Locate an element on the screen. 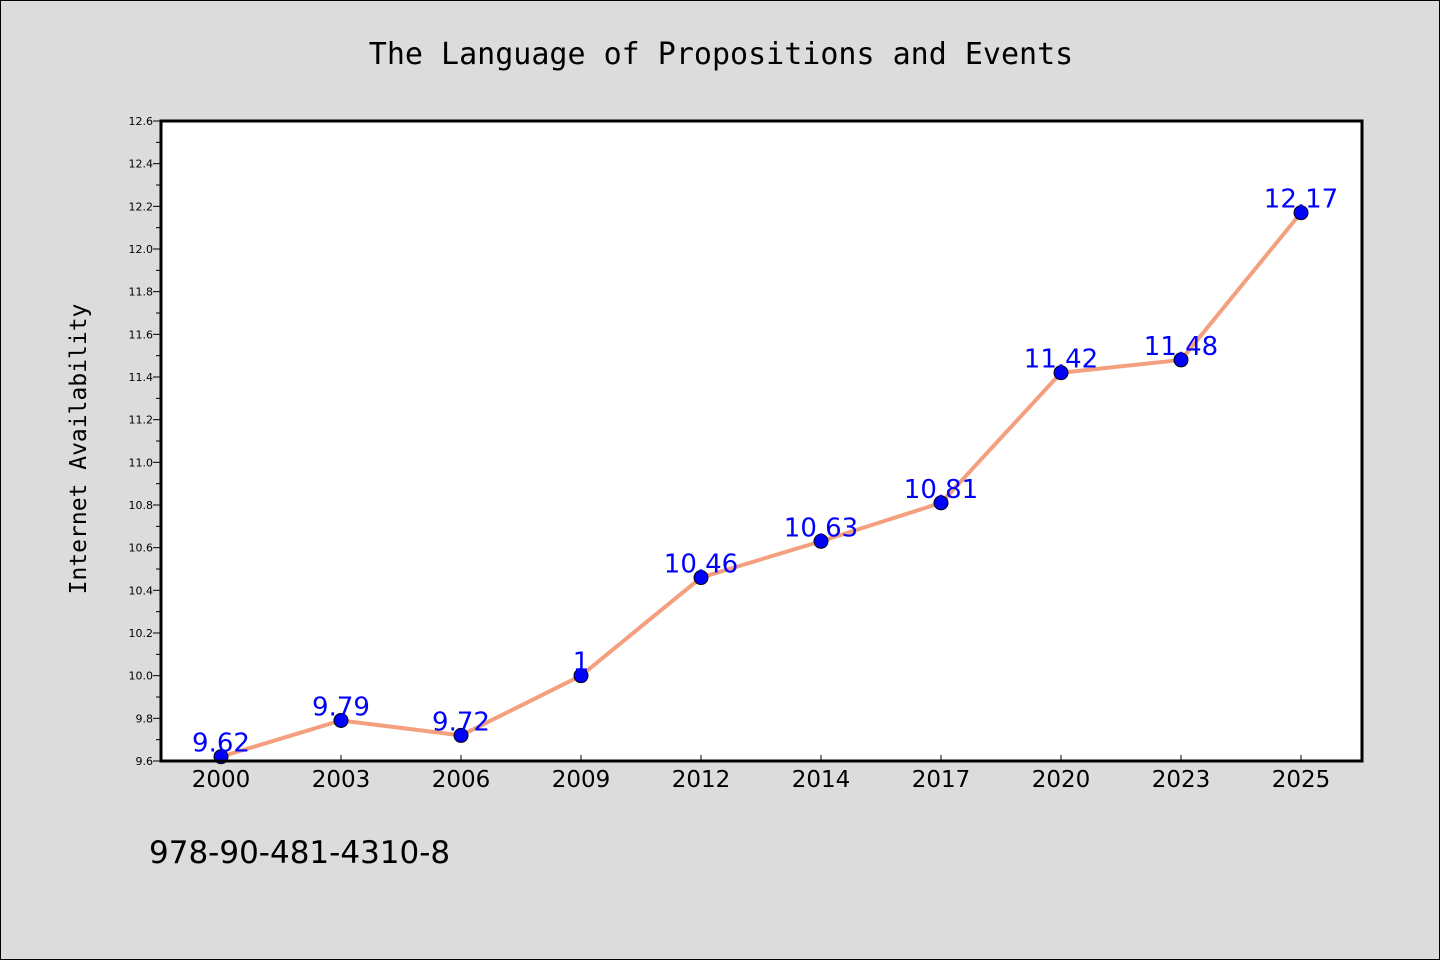  x-tick-label: 2006 is located at coordinates (461, 780).